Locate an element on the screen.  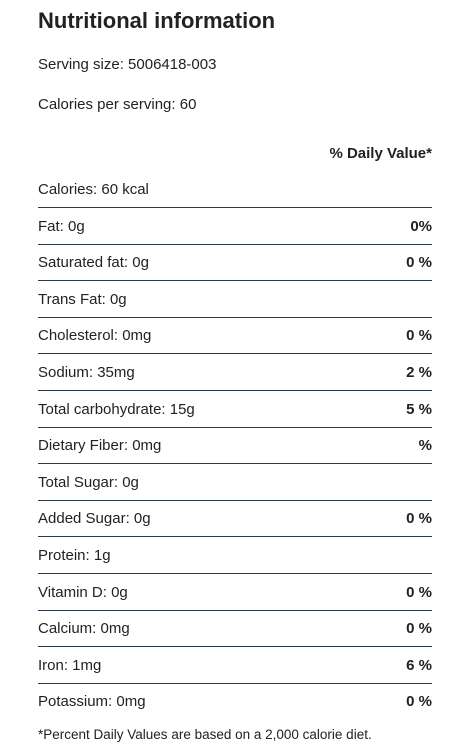
row-label: Vitamin D: 0g is located at coordinates (83, 592).